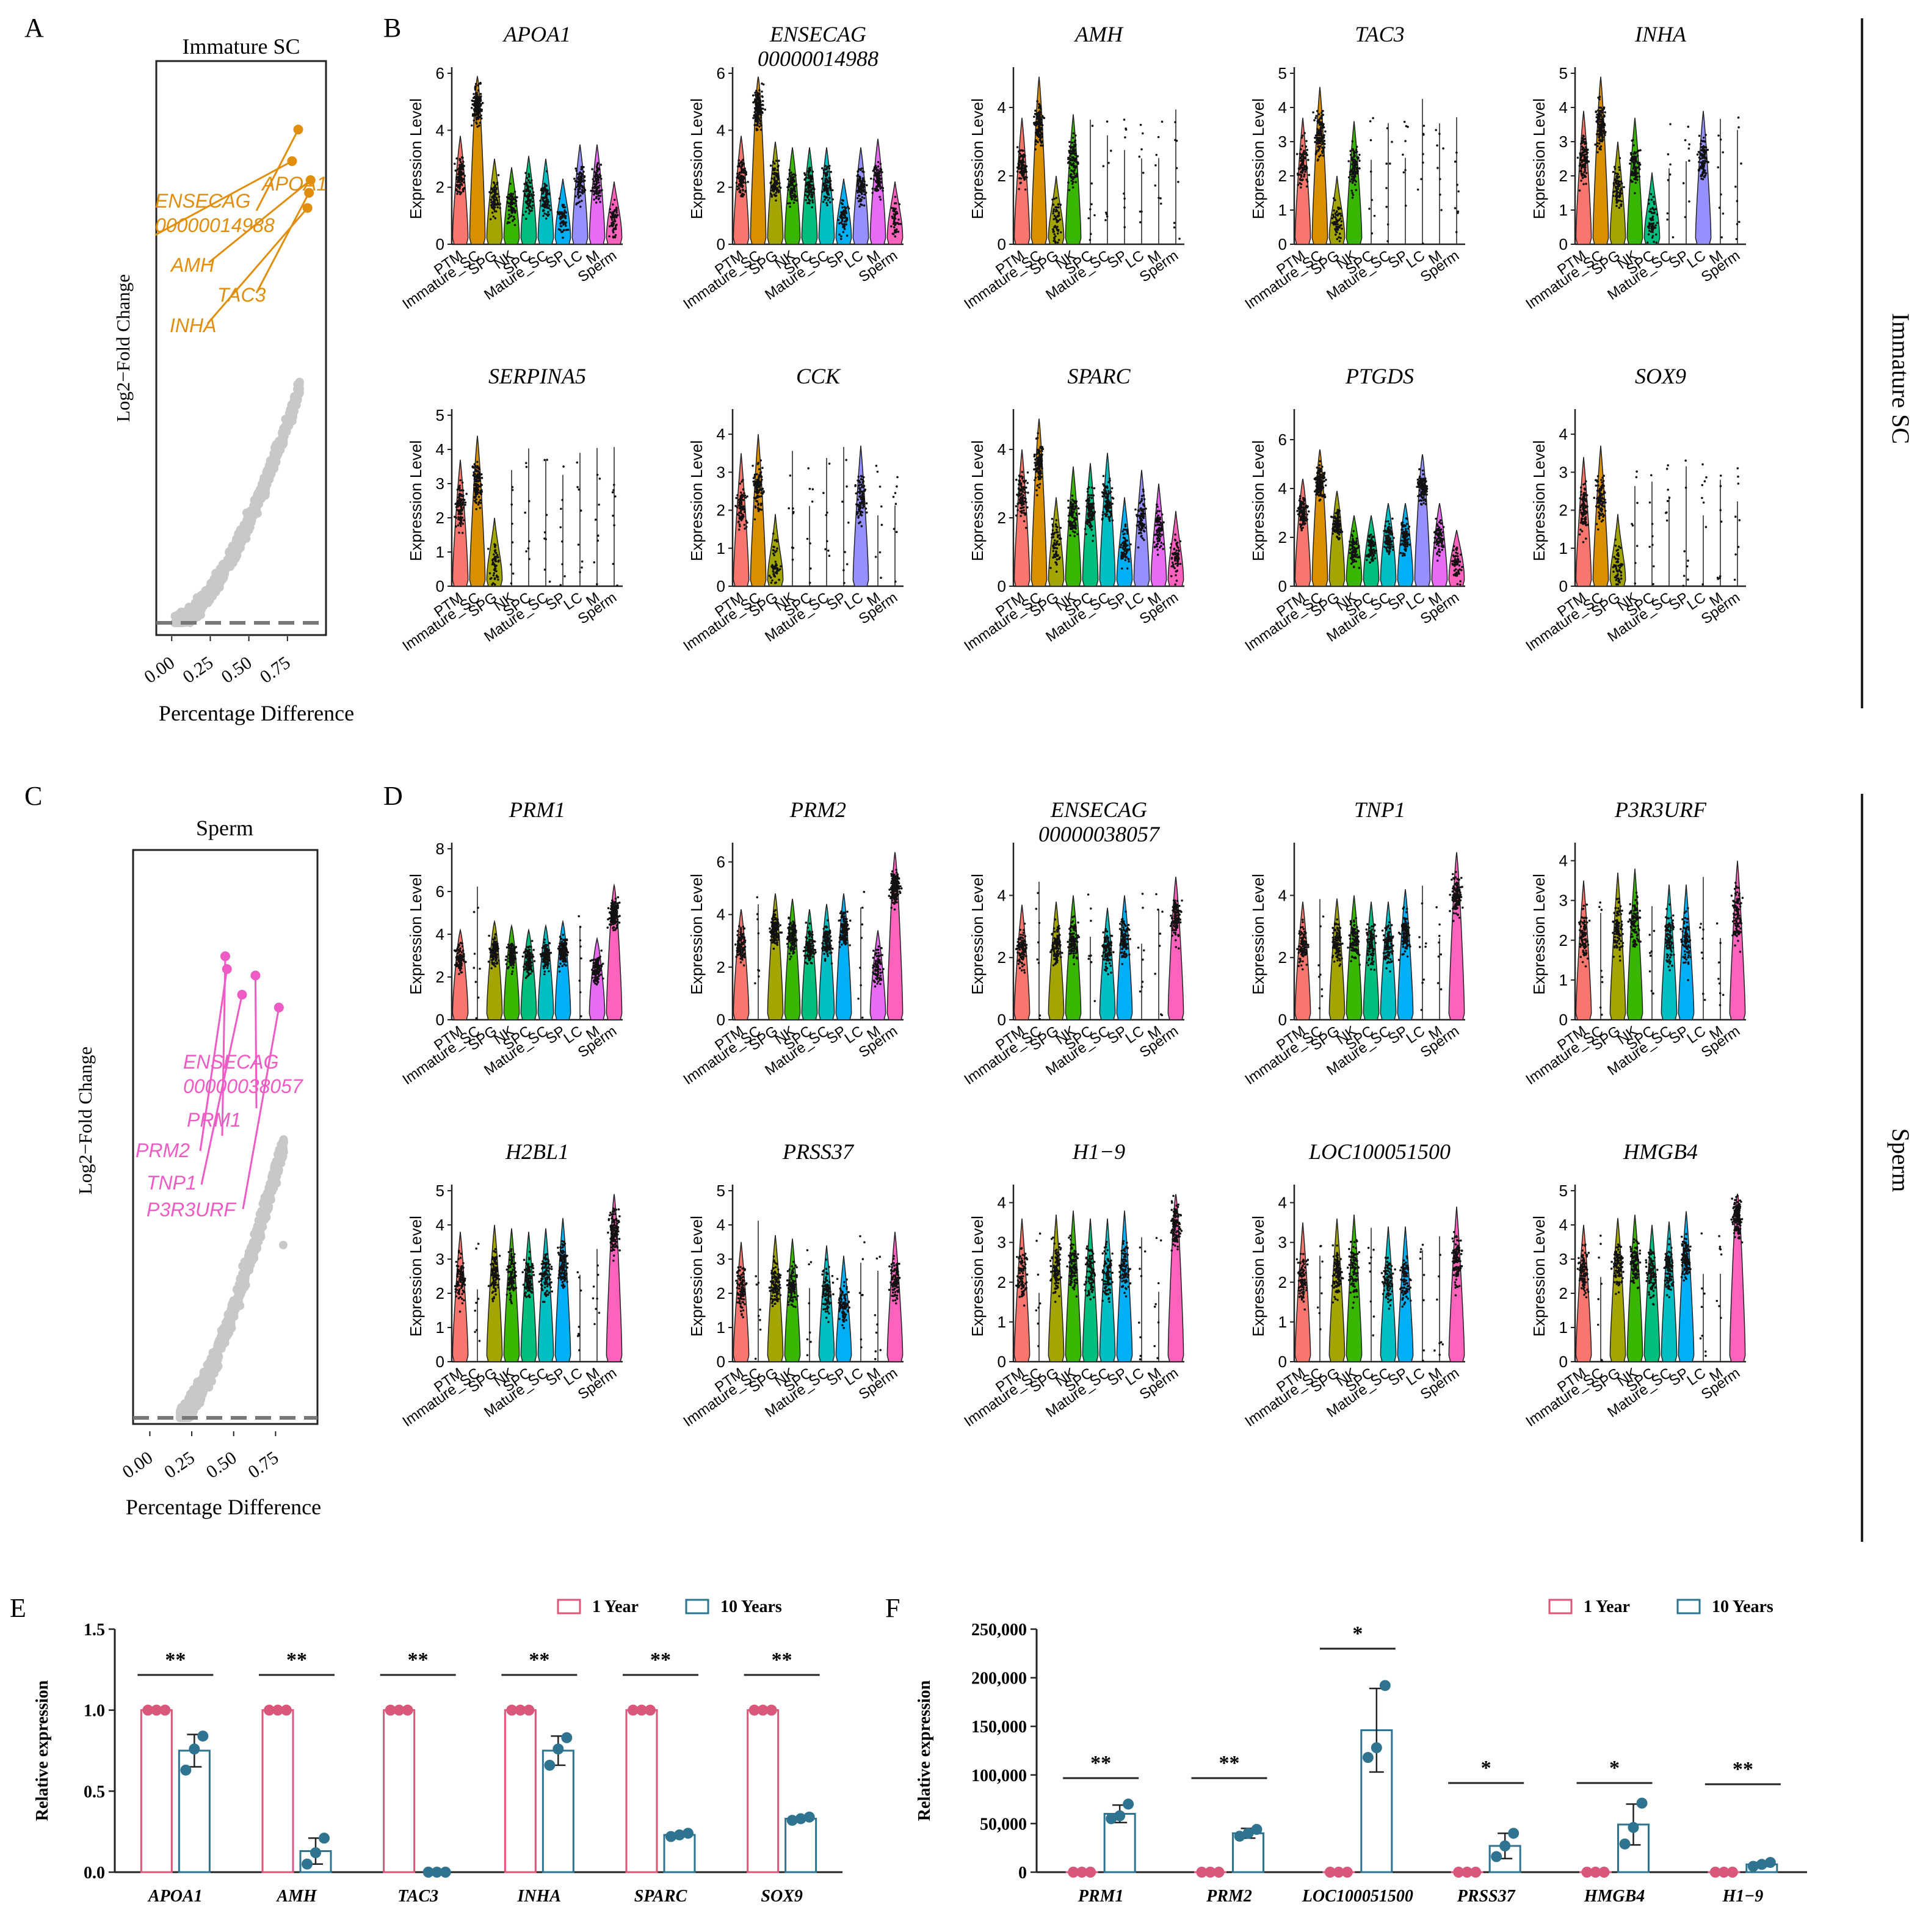 This screenshot has width=1920, height=1932. What do you see at coordinates (192, 1210) in the screenshot?
I see `highlight-label: P3R3URF` at bounding box center [192, 1210].